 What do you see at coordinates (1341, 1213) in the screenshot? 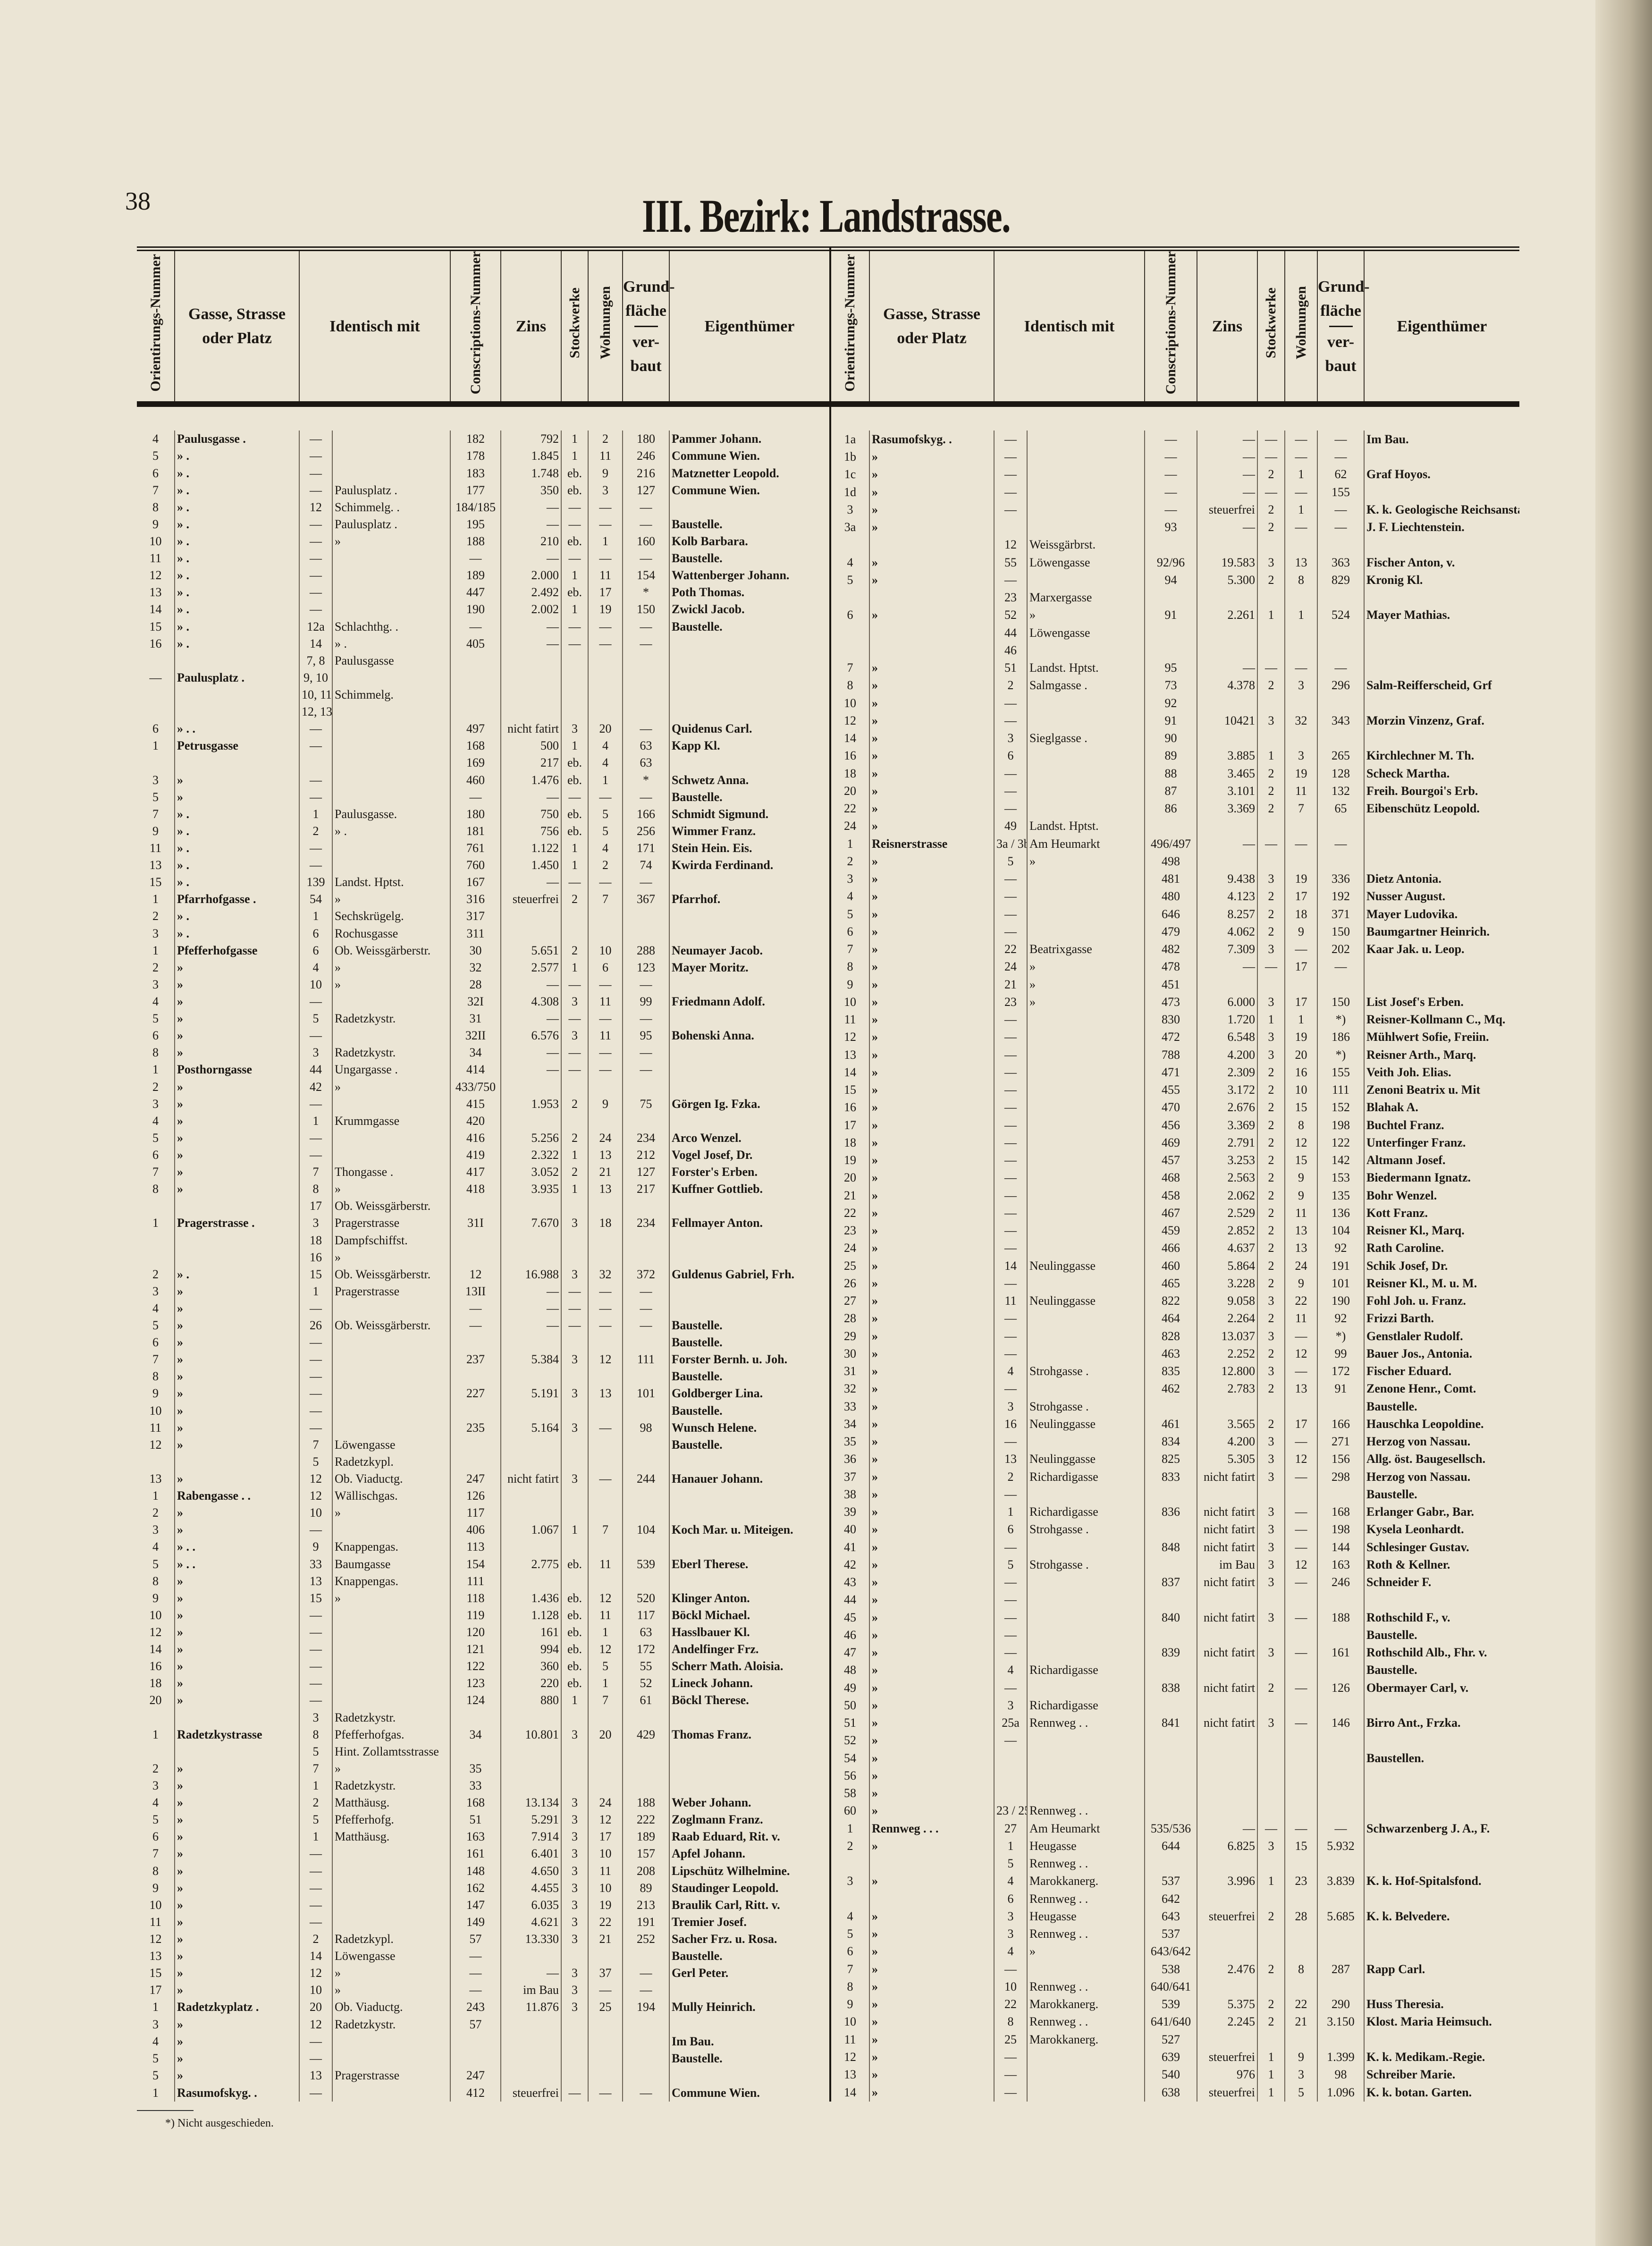
I see `ground-area: 136` at bounding box center [1341, 1213].